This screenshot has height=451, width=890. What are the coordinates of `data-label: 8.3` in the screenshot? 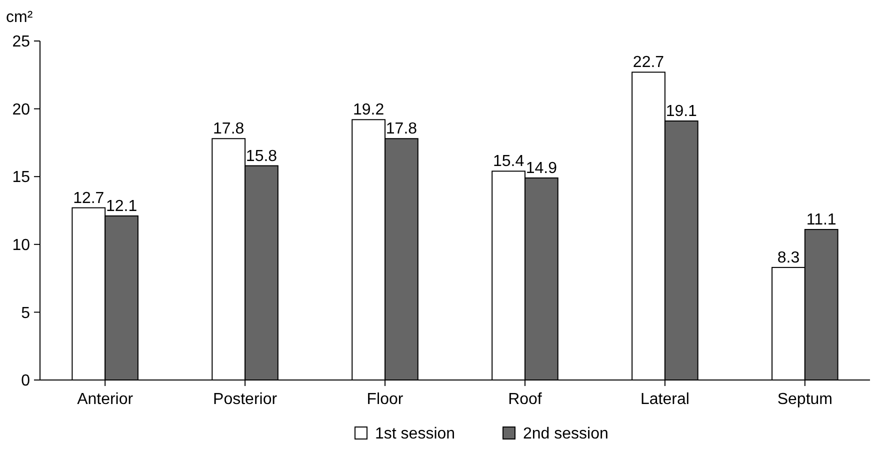 It's located at (788, 257).